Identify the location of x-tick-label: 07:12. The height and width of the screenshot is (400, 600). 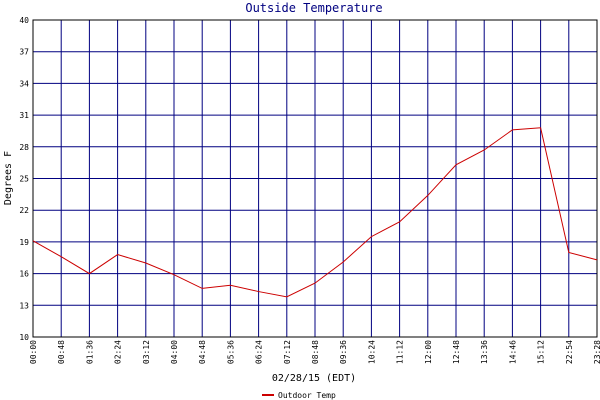
(287, 352).